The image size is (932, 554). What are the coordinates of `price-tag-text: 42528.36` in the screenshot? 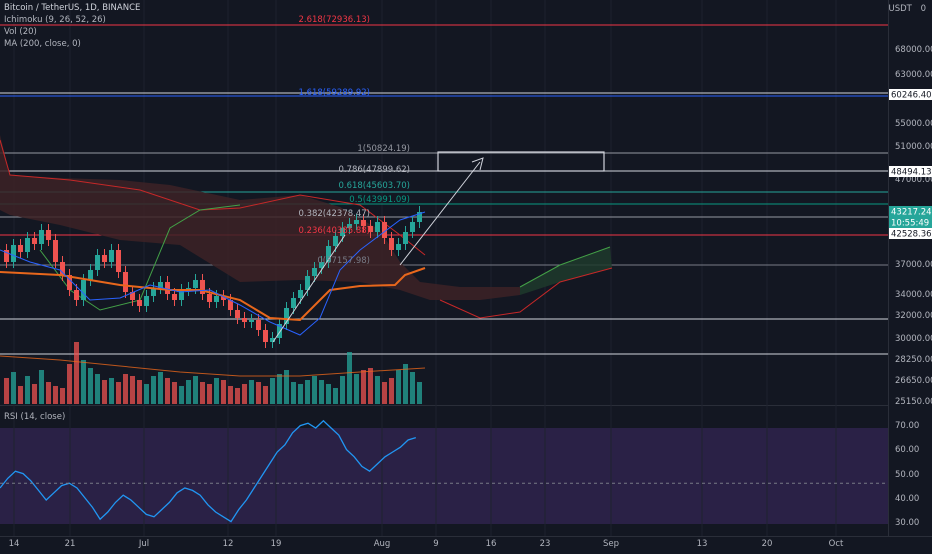 It's located at (911, 235).